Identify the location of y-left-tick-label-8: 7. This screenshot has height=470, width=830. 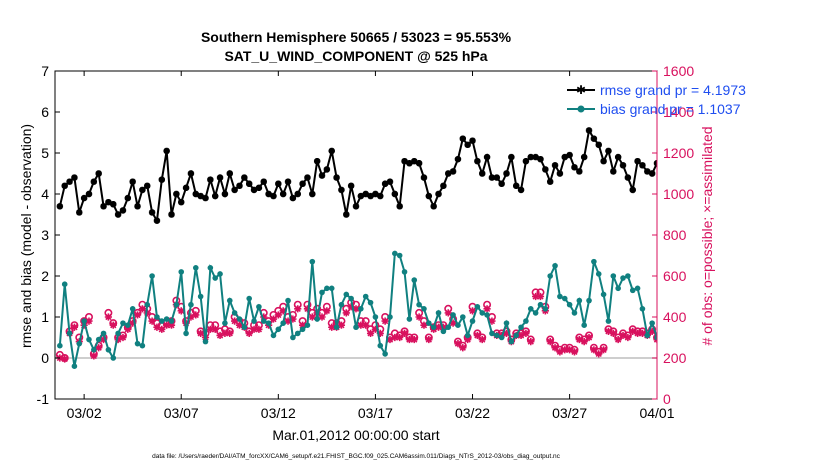
(45, 71).